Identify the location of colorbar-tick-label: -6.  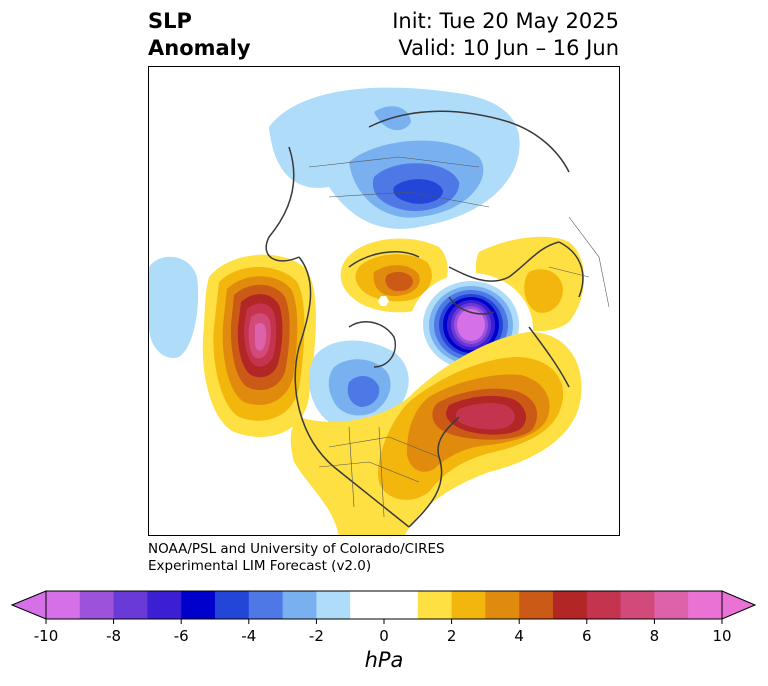
(181, 636).